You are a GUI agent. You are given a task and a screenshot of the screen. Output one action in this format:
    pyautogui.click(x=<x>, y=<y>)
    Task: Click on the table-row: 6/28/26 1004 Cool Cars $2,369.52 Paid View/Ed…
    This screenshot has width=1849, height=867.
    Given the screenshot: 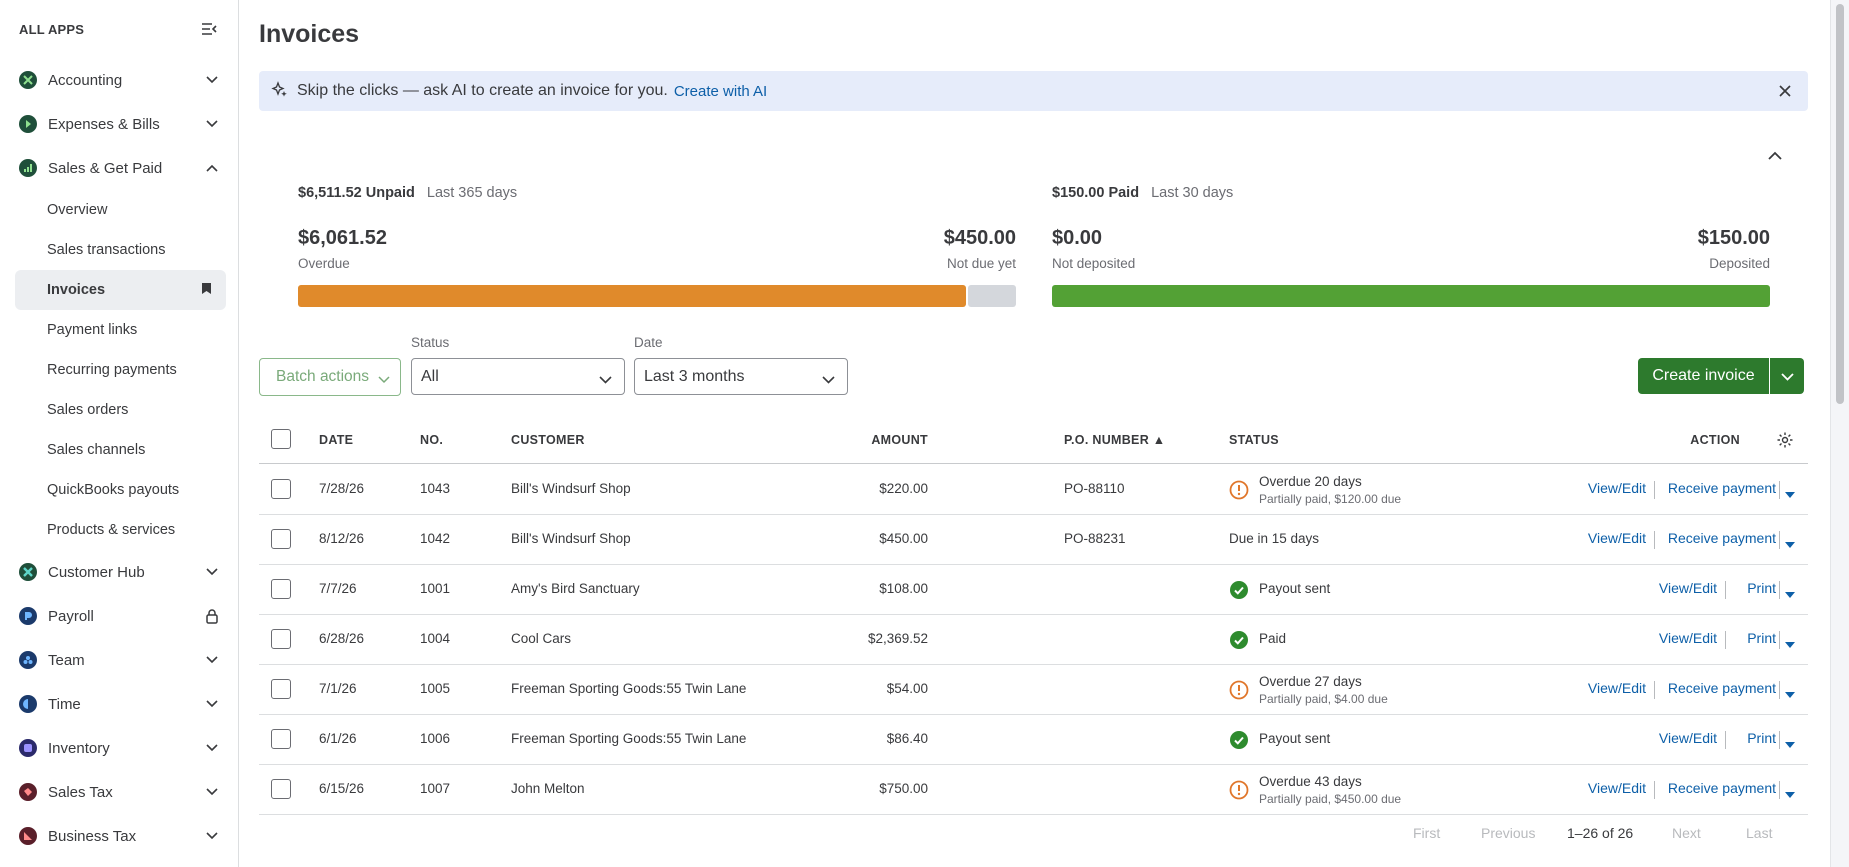 What is the action you would take?
    pyautogui.click(x=1033, y=640)
    